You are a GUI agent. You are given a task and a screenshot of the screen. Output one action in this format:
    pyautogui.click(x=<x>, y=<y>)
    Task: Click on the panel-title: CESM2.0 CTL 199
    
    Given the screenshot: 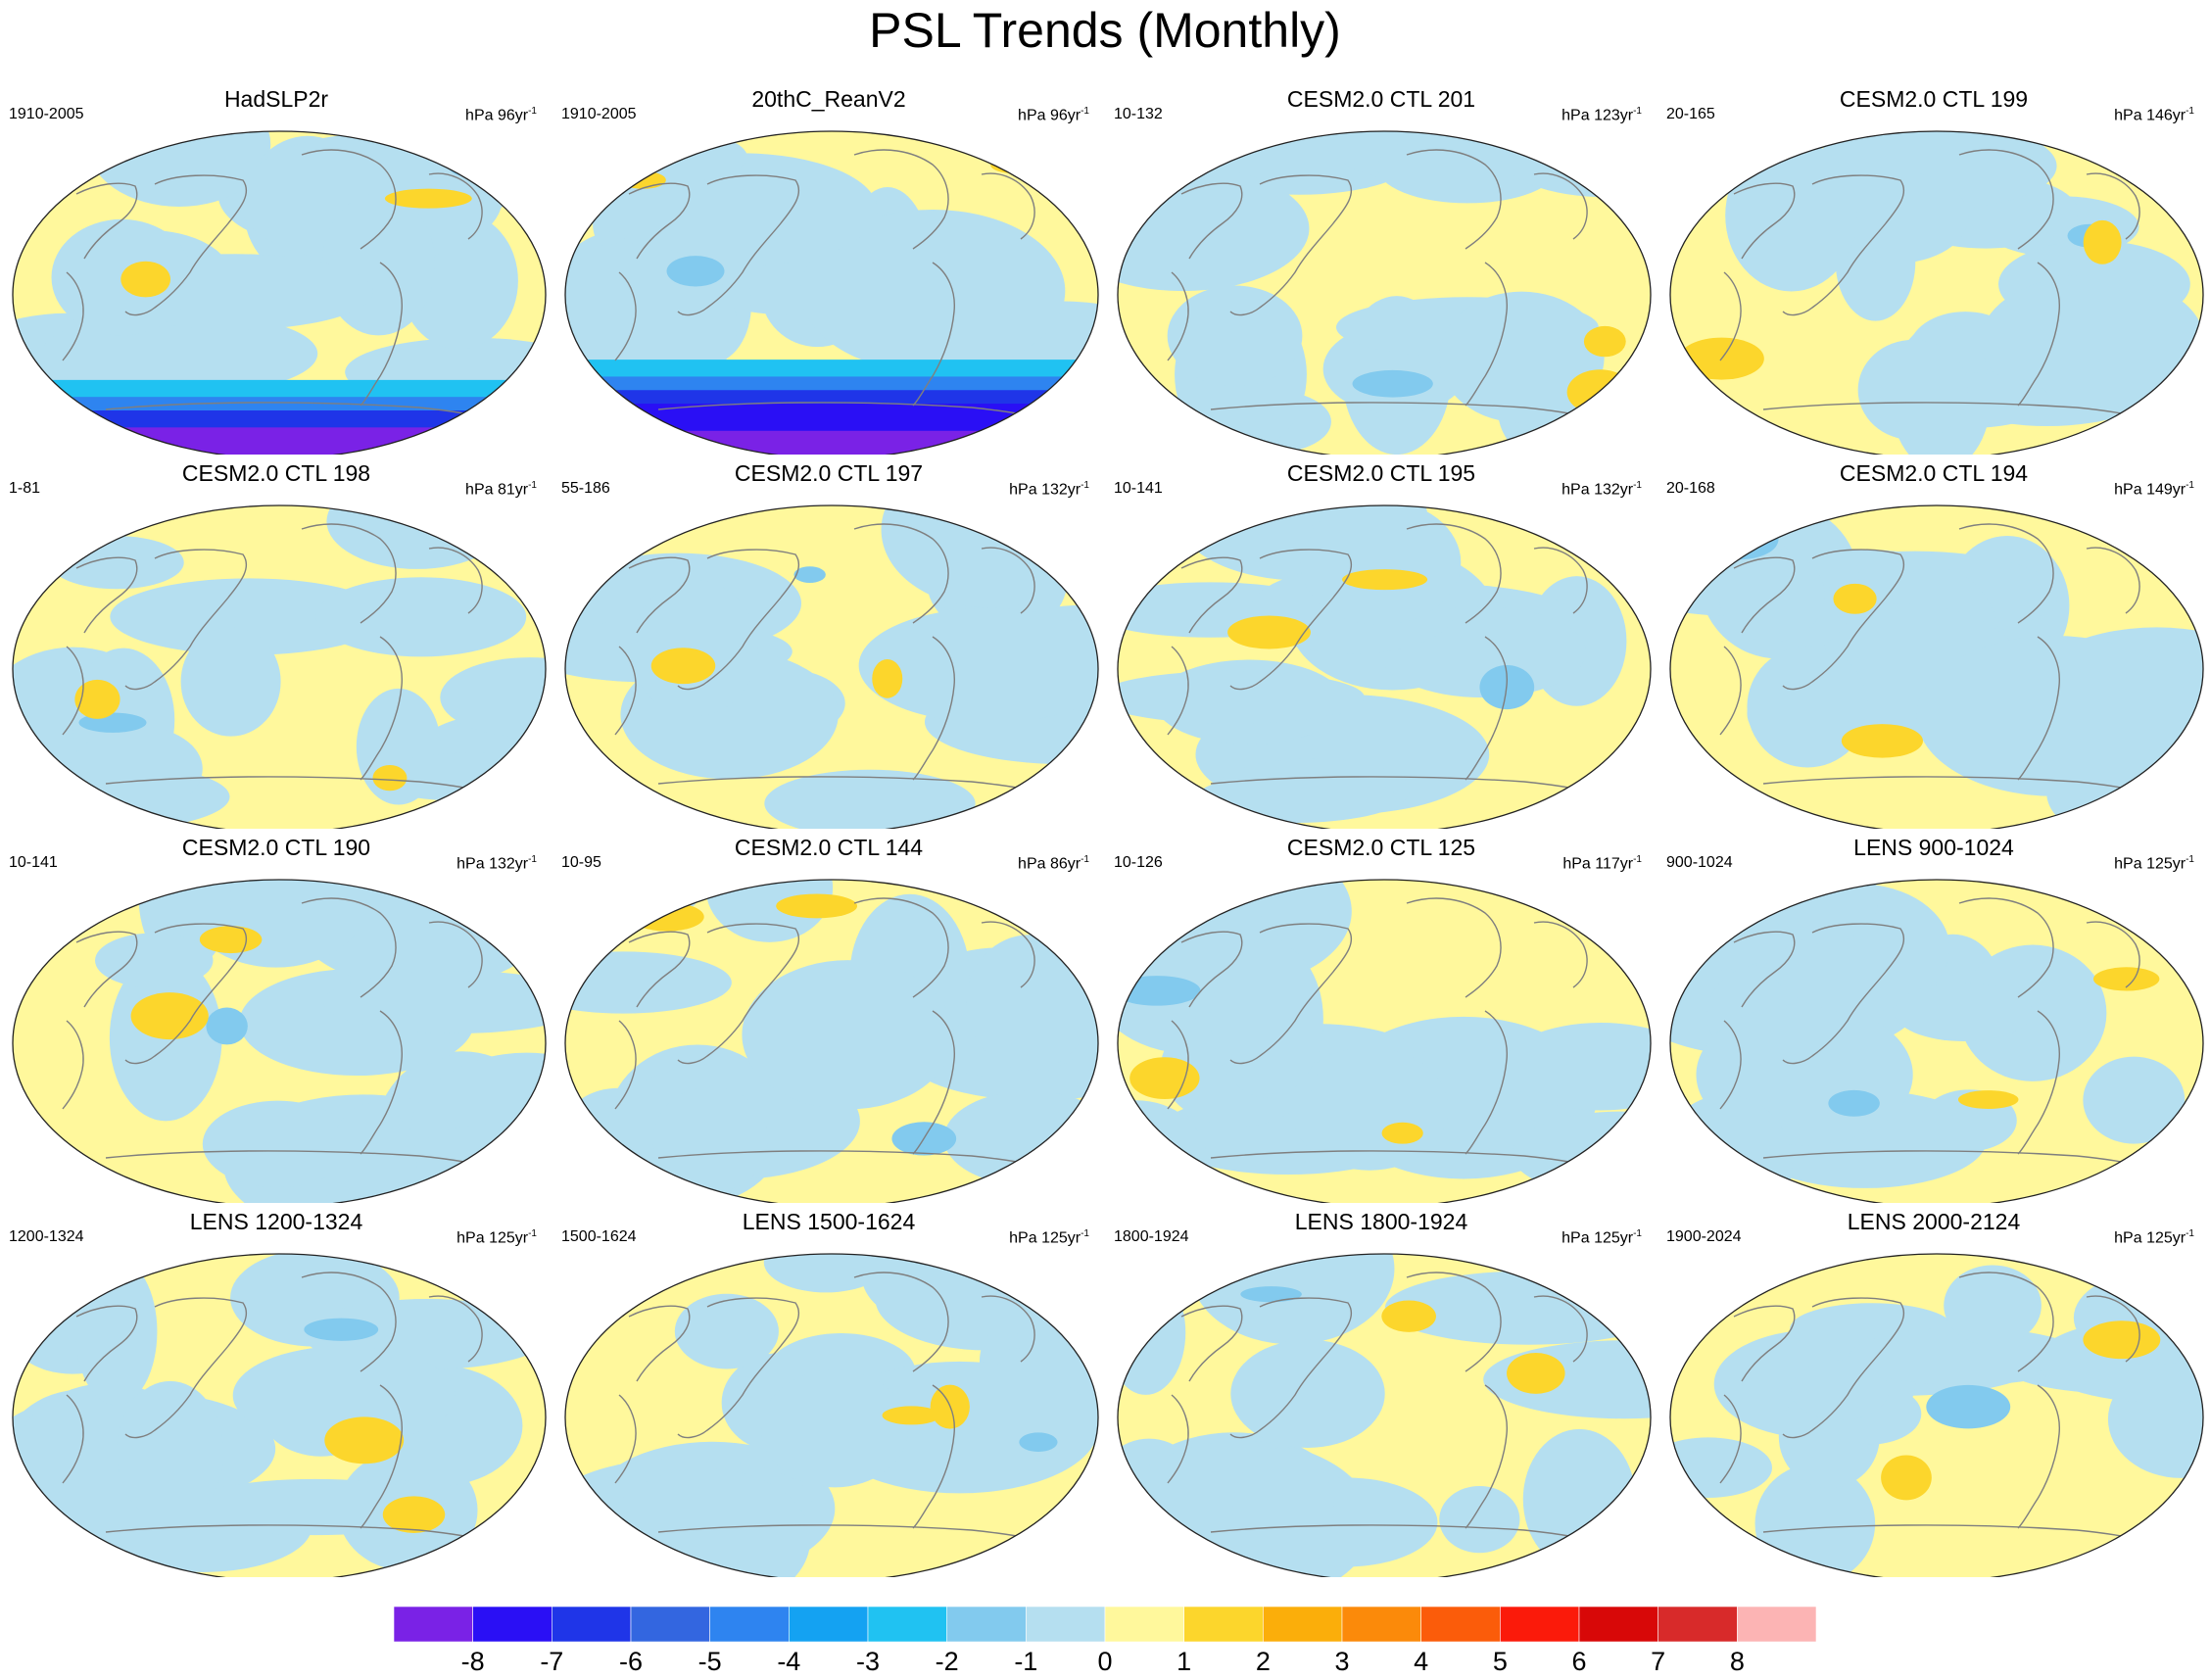 What is the action you would take?
    pyautogui.click(x=1934, y=99)
    